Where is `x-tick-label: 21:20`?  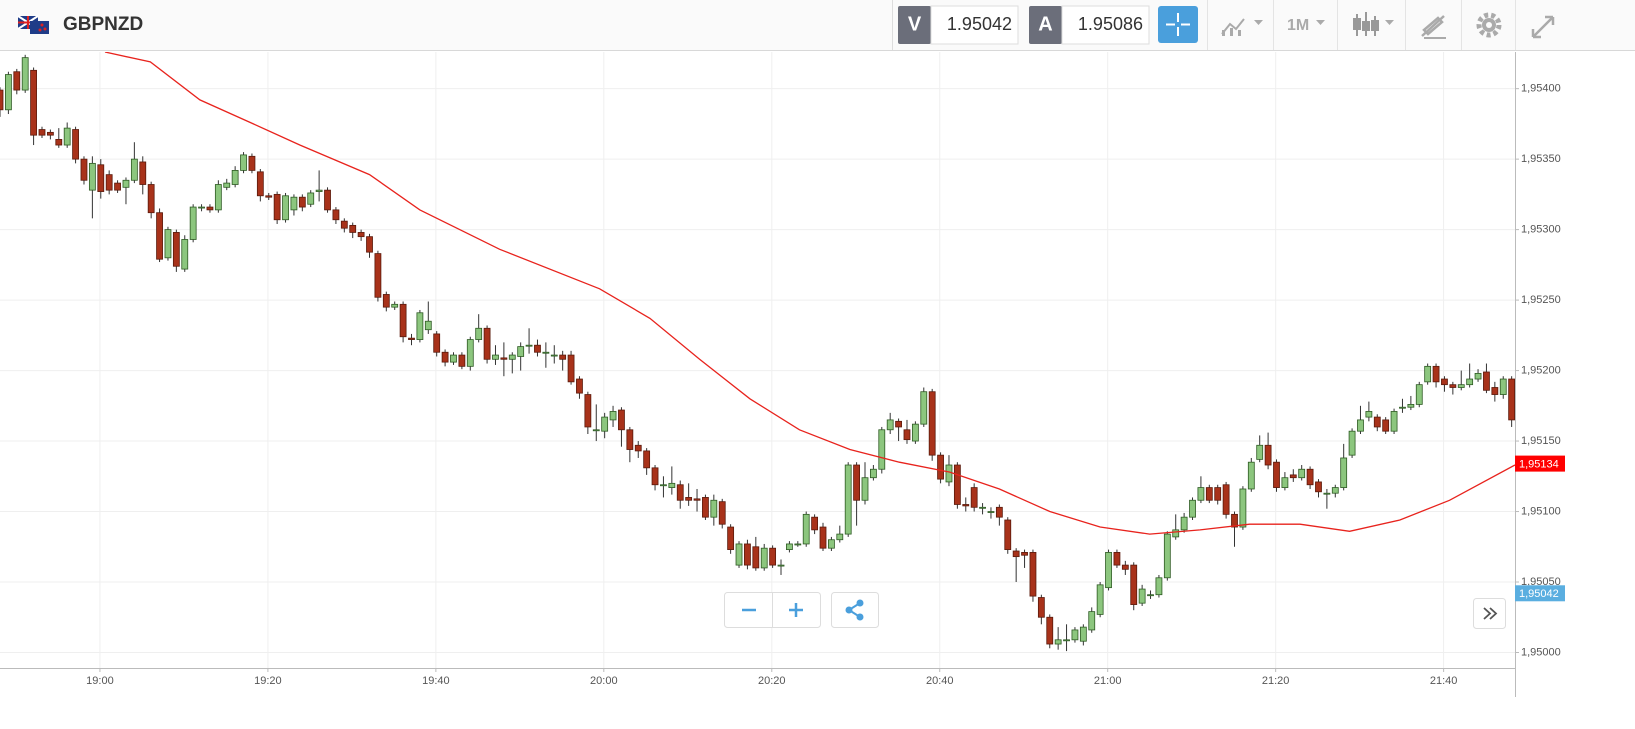
x-tick-label: 21:20 is located at coordinates (1276, 681).